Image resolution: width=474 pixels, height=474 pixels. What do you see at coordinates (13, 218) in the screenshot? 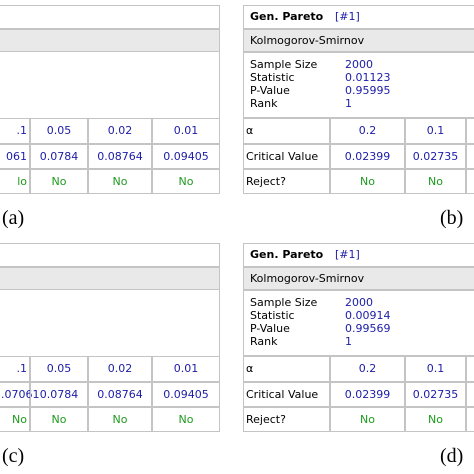
I see `panel-label: (a)` at bounding box center [13, 218].